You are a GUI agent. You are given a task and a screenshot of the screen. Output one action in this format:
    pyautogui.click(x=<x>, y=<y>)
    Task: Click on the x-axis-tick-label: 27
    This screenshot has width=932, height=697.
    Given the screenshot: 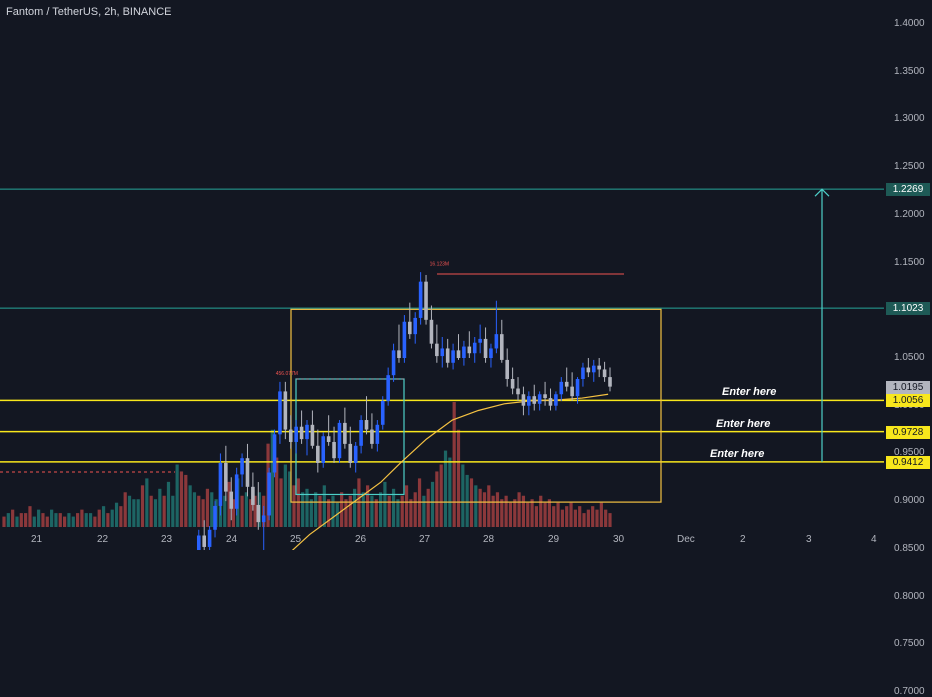 What is the action you would take?
    pyautogui.click(x=425, y=539)
    